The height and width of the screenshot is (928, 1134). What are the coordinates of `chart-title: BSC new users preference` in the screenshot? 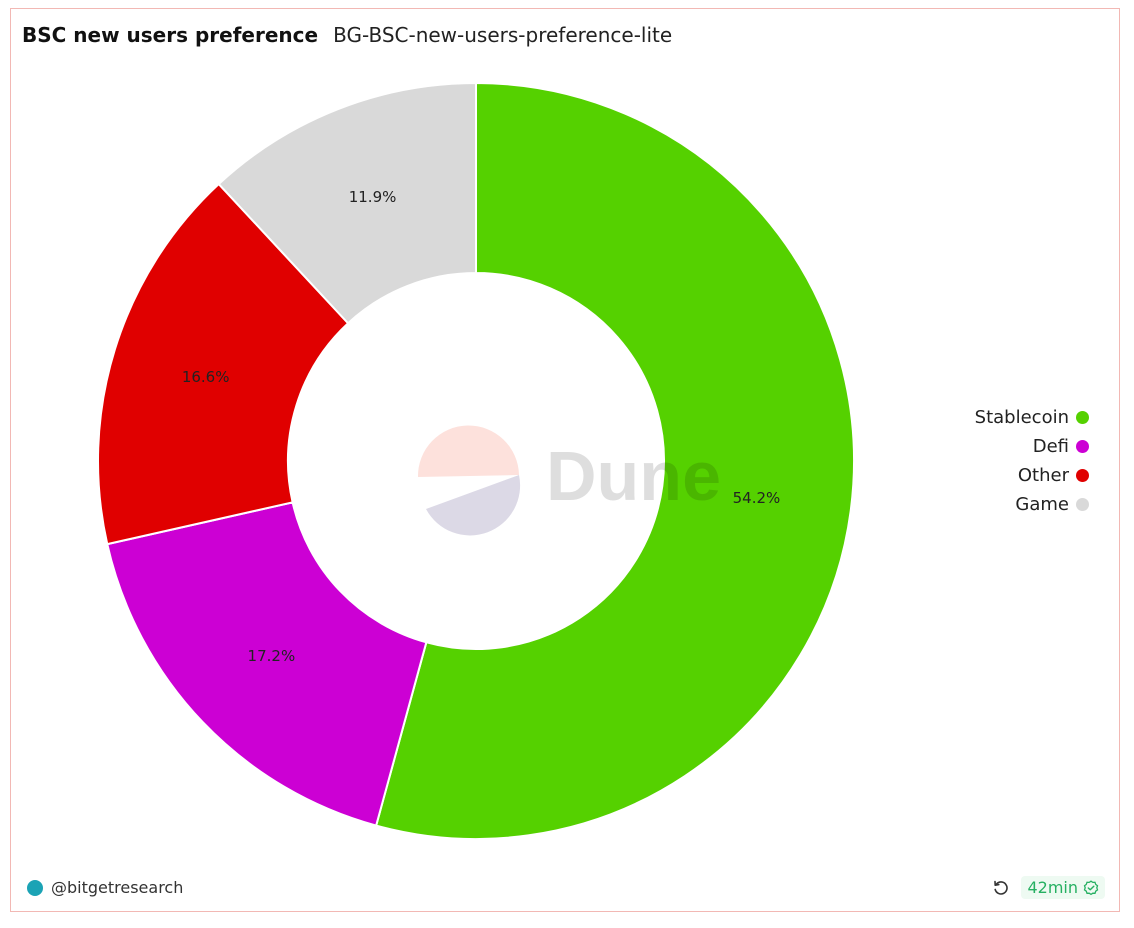 It's located at (170, 35).